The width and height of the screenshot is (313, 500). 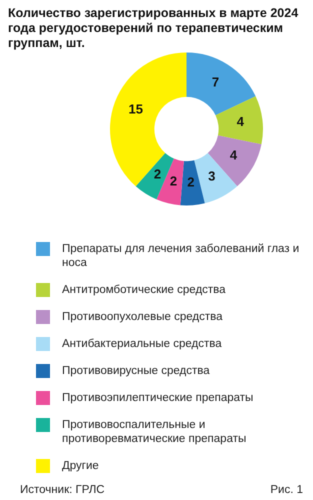 I want to click on legend-label: Антитромботические средства, so click(x=144, y=290).